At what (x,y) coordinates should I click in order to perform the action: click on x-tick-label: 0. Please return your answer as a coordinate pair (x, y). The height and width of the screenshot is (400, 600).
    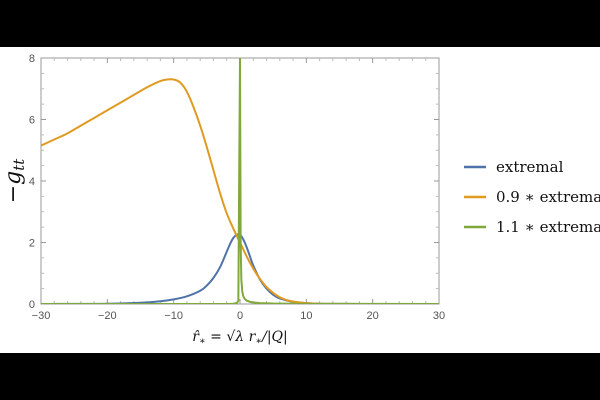
    Looking at the image, I should click on (240, 316).